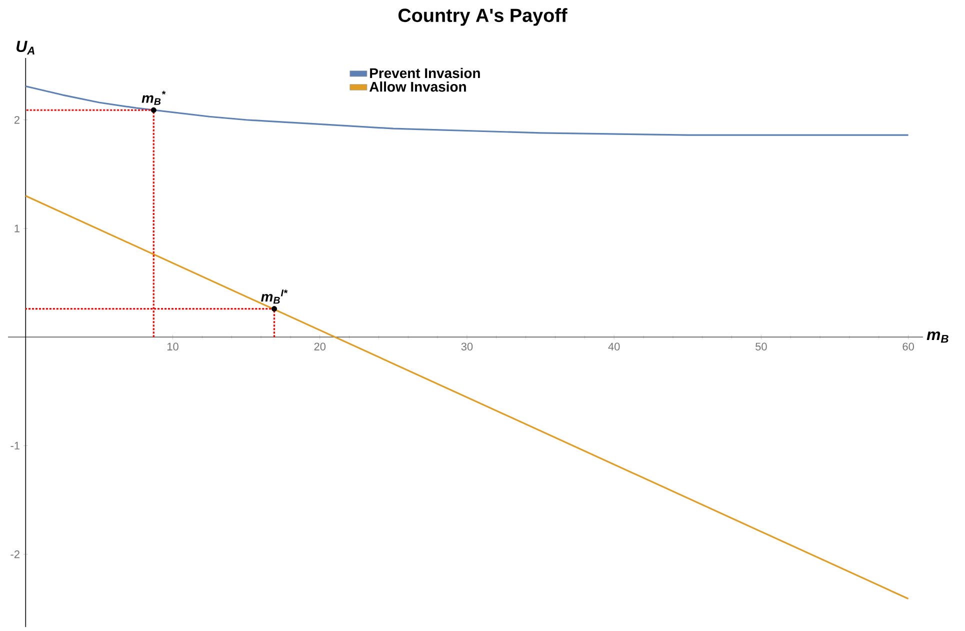 Image resolution: width=965 pixels, height=631 pixels. Describe the element at coordinates (614, 346) in the screenshot. I see `x-tick-label: 40` at that location.